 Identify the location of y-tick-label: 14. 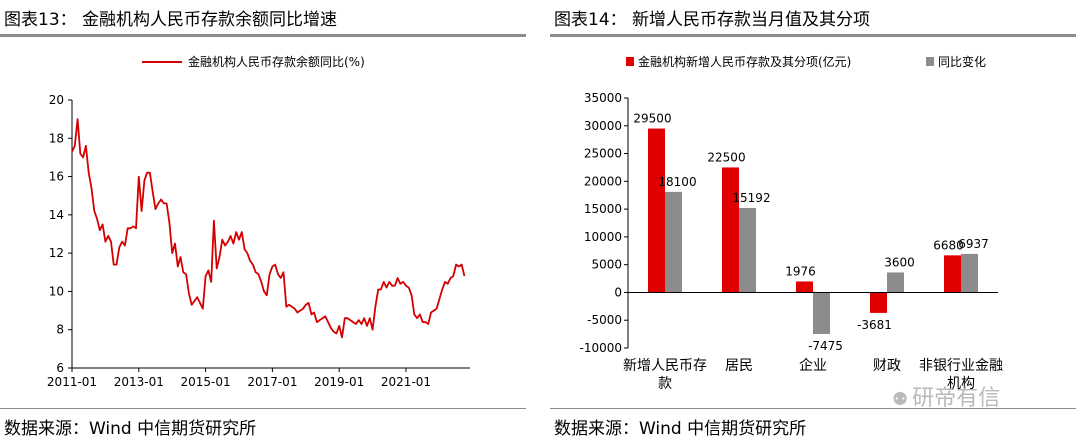
(56, 215).